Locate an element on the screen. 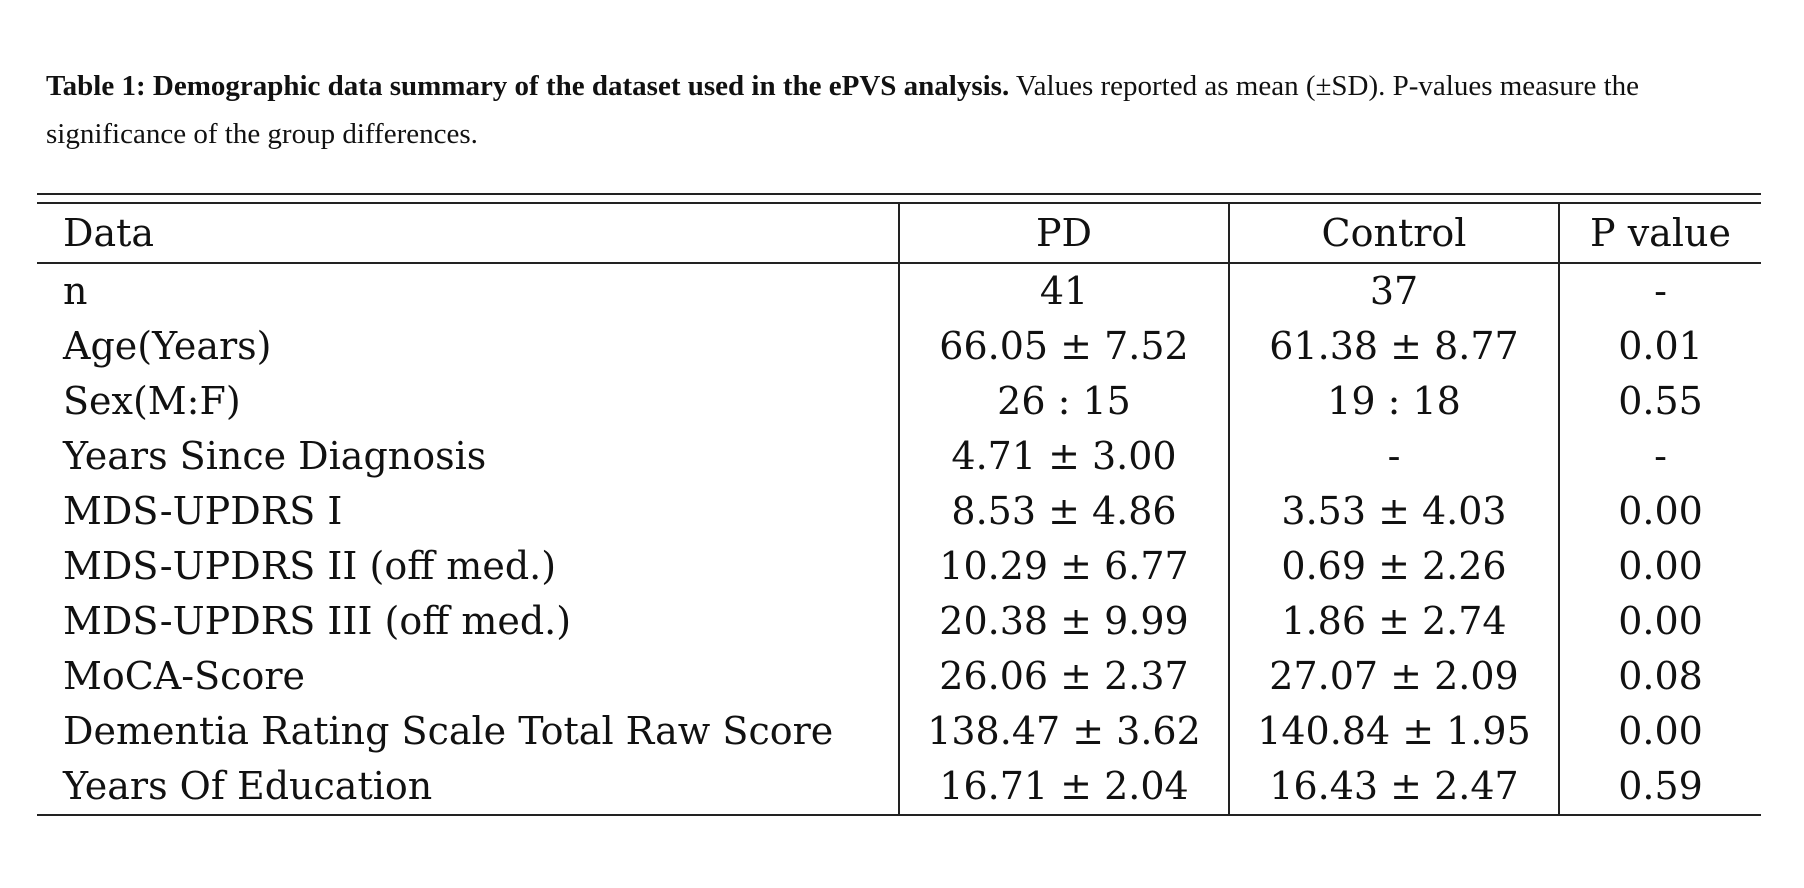 The height and width of the screenshot is (888, 1804). p-value: 0.59 is located at coordinates (1659, 787).